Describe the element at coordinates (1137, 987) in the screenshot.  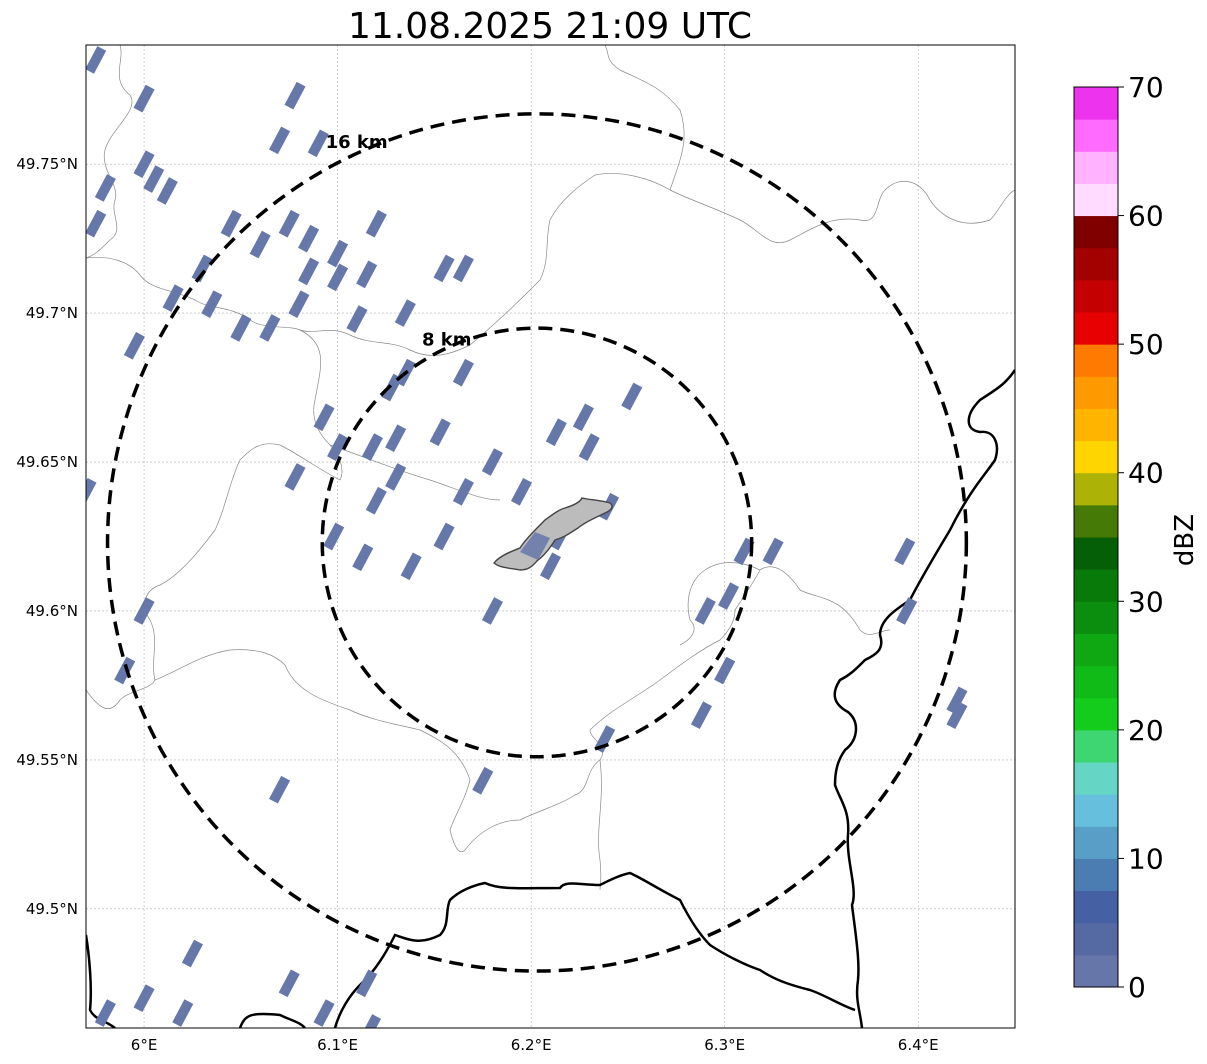
I see `colorbar-tick-label: 0` at that location.